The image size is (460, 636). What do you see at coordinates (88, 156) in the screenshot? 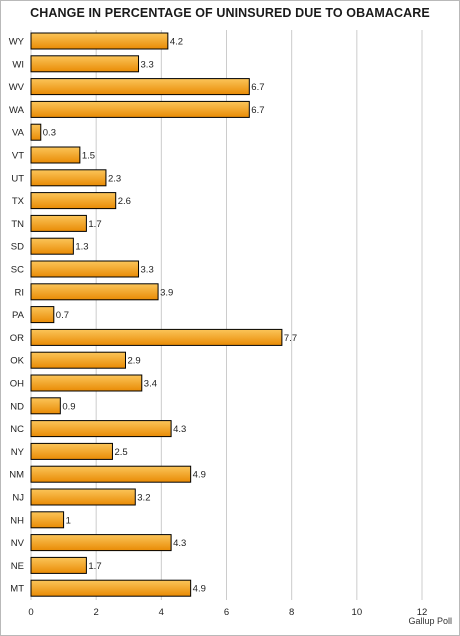
I see `value-label: 1.5` at bounding box center [88, 156].